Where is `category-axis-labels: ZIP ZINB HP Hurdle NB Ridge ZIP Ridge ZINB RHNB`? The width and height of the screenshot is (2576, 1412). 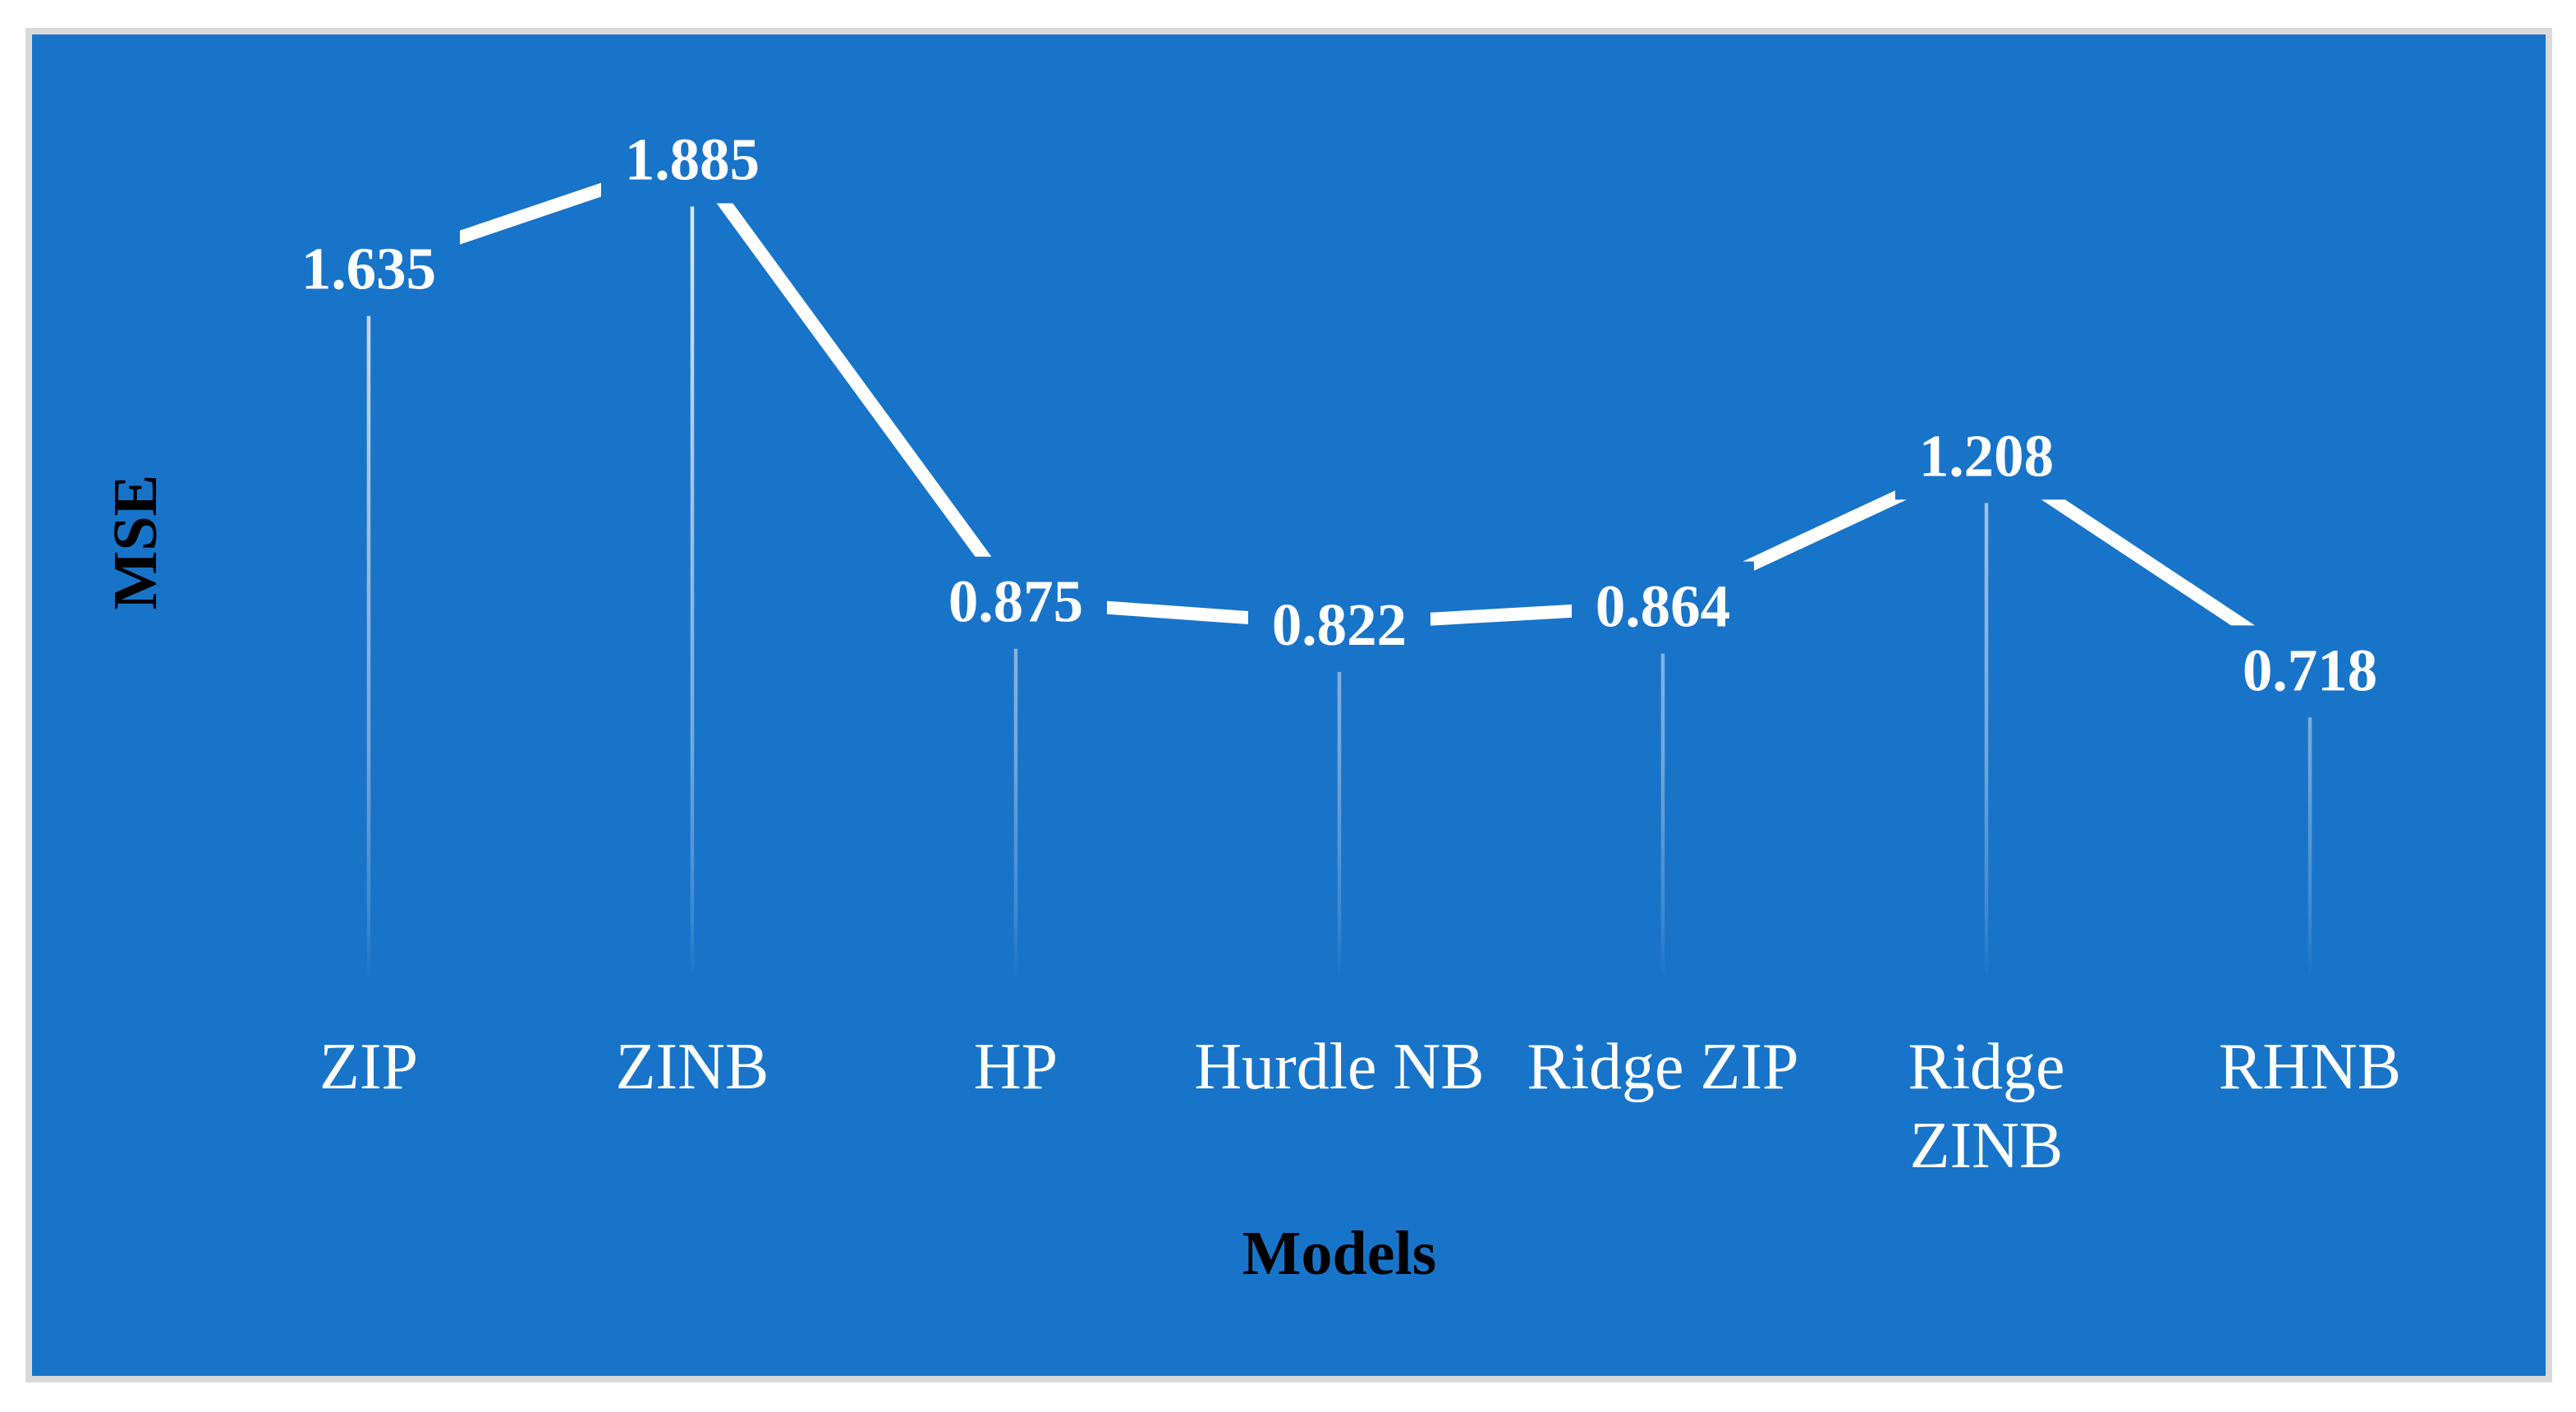 category-axis-labels: ZIP ZINB HP Hurdle NB Ridge ZIP Ridge ZINB RHNB is located at coordinates (1360, 1106).